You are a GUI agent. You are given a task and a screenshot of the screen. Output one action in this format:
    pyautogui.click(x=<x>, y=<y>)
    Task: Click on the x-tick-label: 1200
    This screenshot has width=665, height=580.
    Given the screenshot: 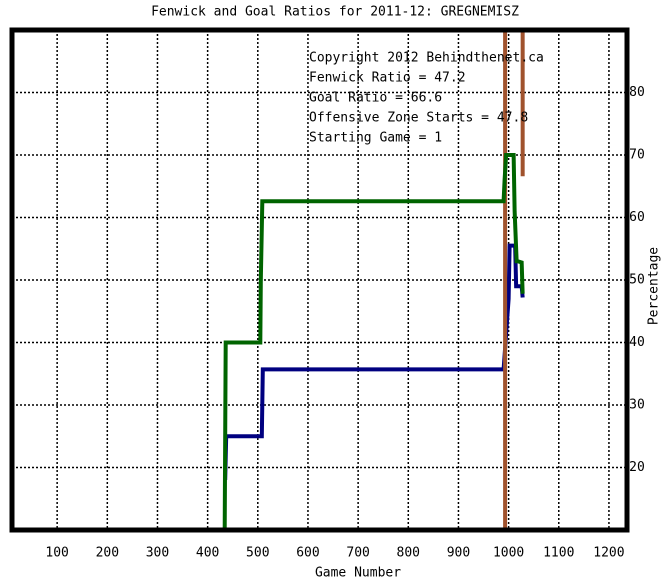 What is the action you would take?
    pyautogui.click(x=608, y=553)
    